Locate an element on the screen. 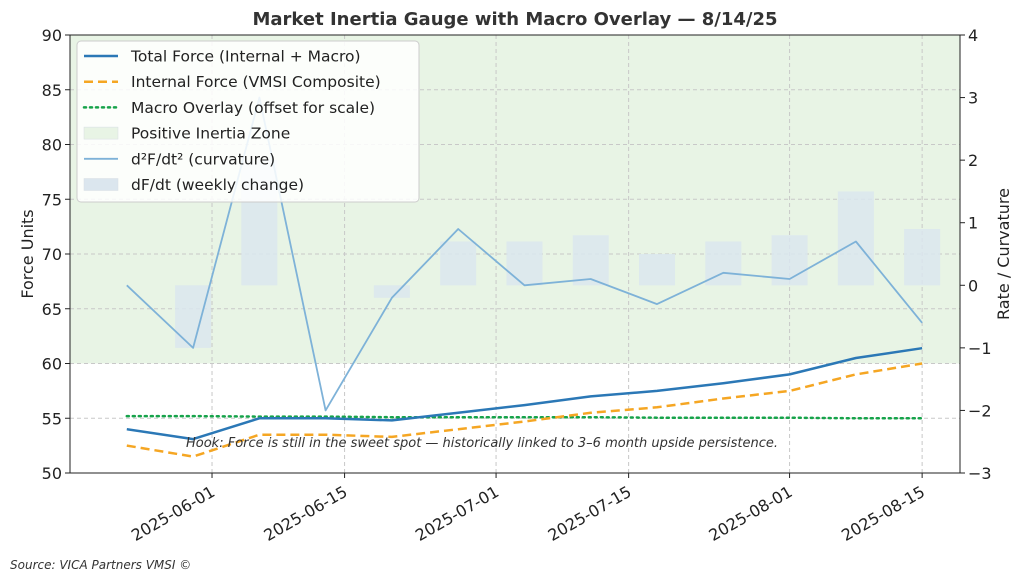 The image size is (1024, 584). y-tick-label: 65 is located at coordinates (52, 309).